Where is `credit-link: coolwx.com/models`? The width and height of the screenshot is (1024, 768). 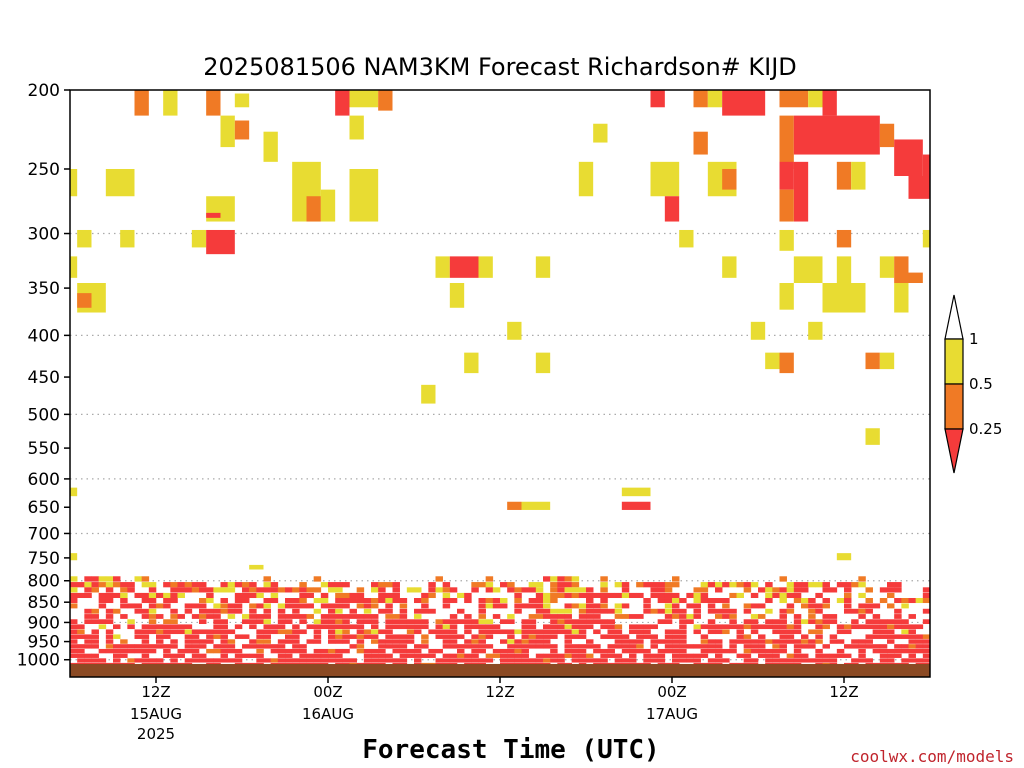 credit-link: coolwx.com/models is located at coordinates (932, 756).